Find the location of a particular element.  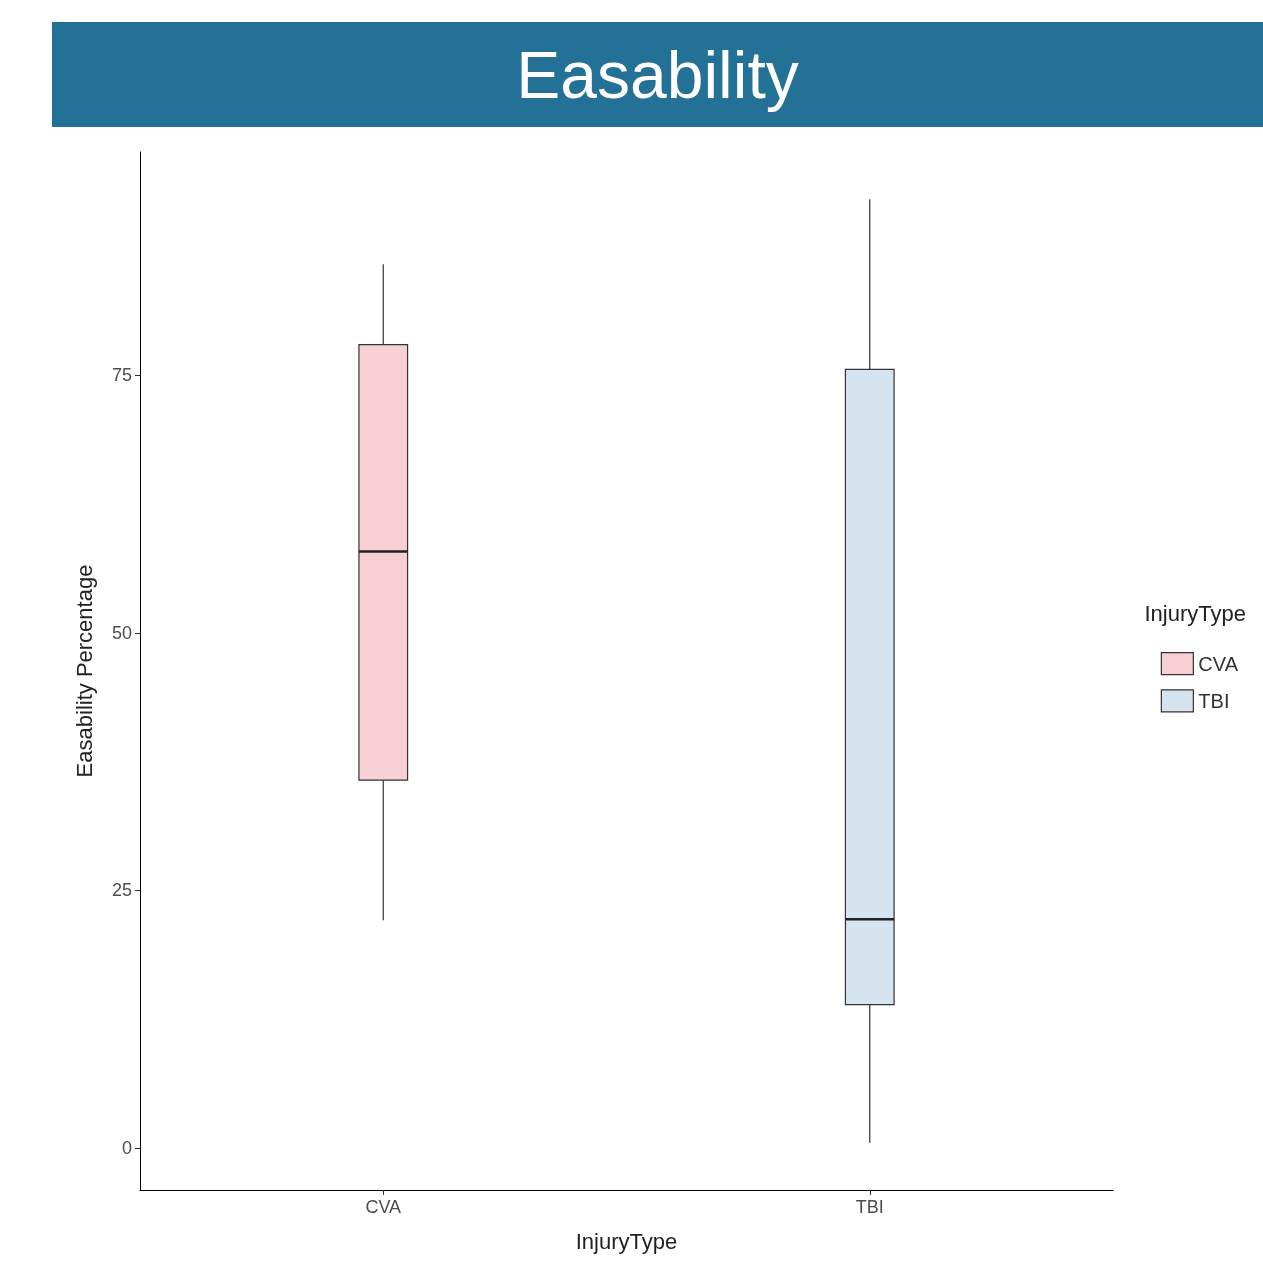

legend-label: CVA is located at coordinates (1218, 663).